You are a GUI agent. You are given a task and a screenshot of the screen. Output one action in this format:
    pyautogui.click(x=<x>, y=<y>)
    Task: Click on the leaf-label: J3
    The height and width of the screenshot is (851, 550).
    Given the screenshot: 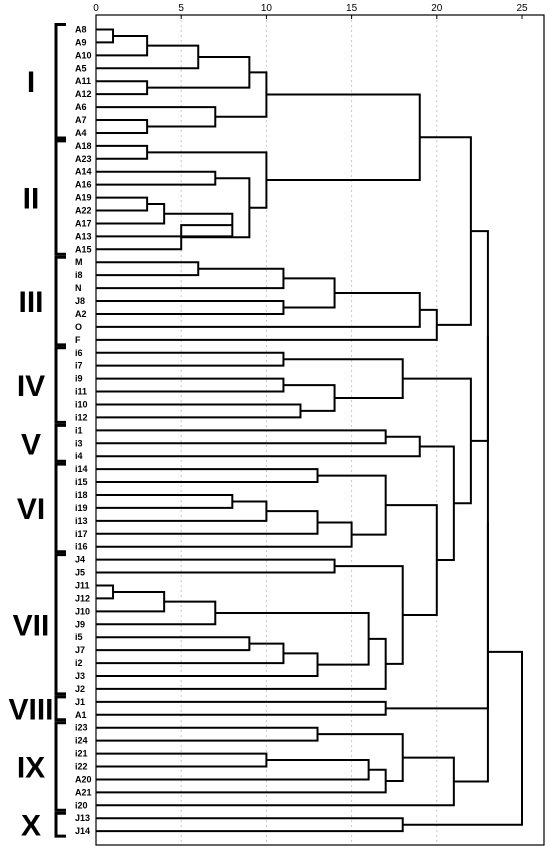 What is the action you would take?
    pyautogui.click(x=80, y=676)
    